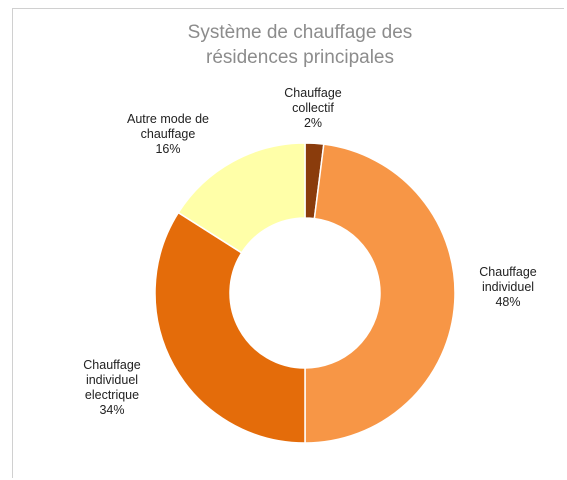 This screenshot has height=480, width=567. What do you see at coordinates (168, 149) in the screenshot?
I see `value-label: 16%` at bounding box center [168, 149].